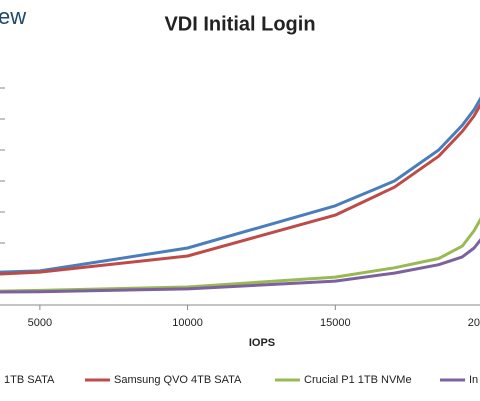  What do you see at coordinates (335, 323) in the screenshot?
I see `x-tick-label: 15000` at bounding box center [335, 323].